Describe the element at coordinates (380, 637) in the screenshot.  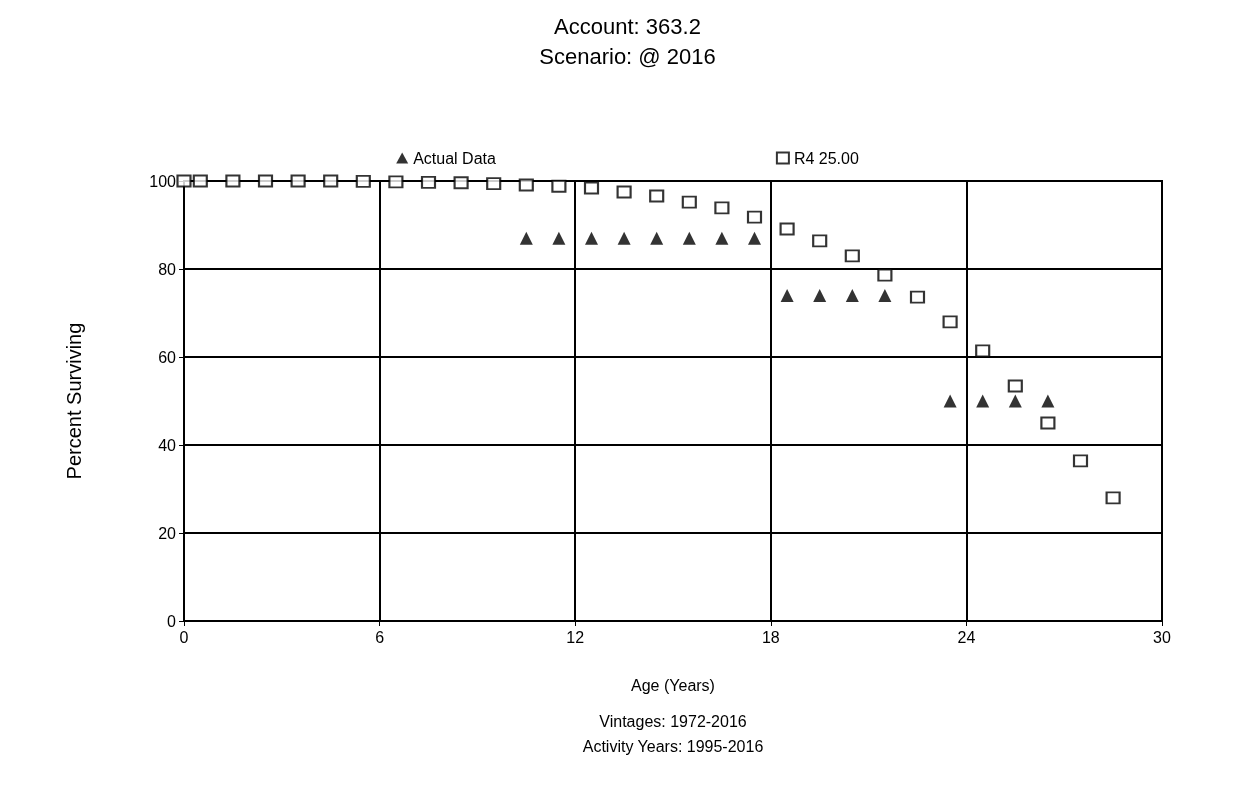
I see `x-tick-label: 6` at that location.